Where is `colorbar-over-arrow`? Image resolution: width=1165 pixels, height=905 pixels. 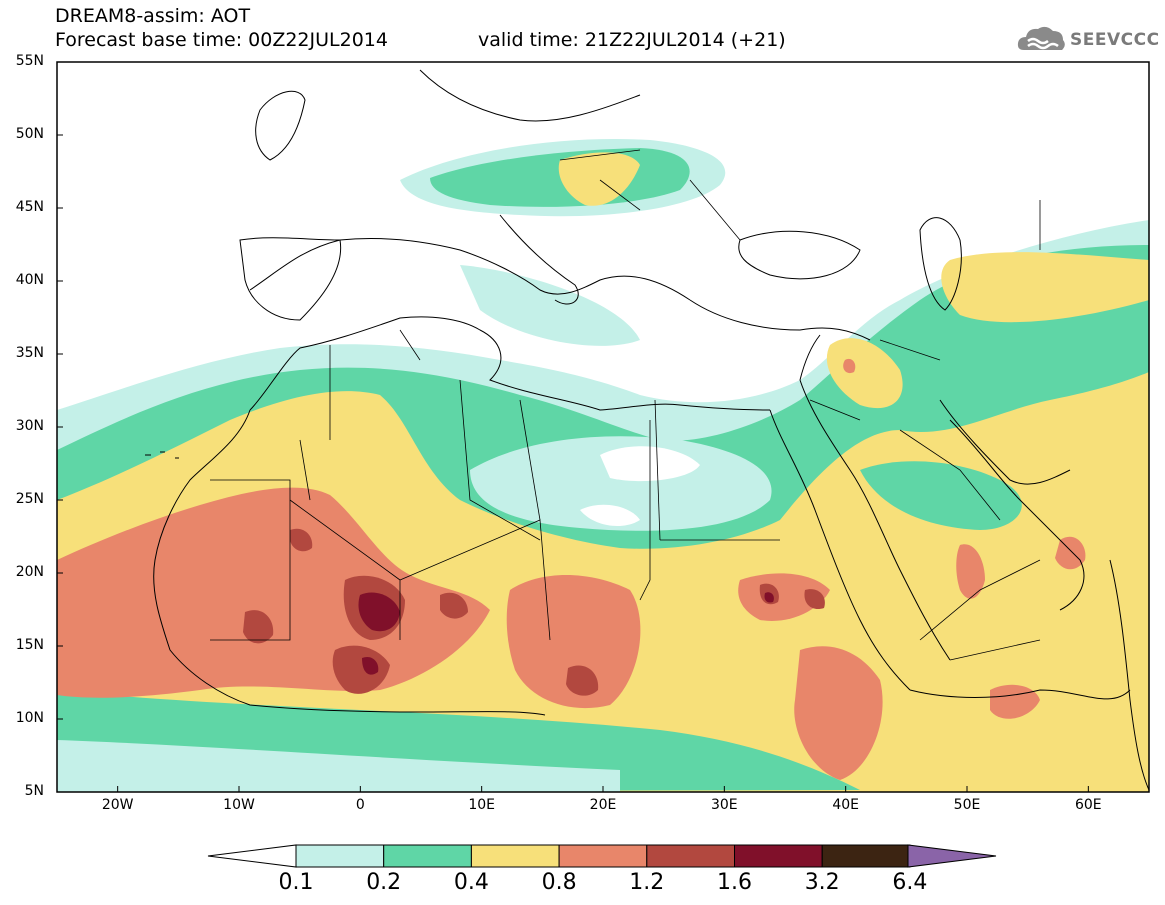
colorbar-over-arrow is located at coordinates (952, 856).